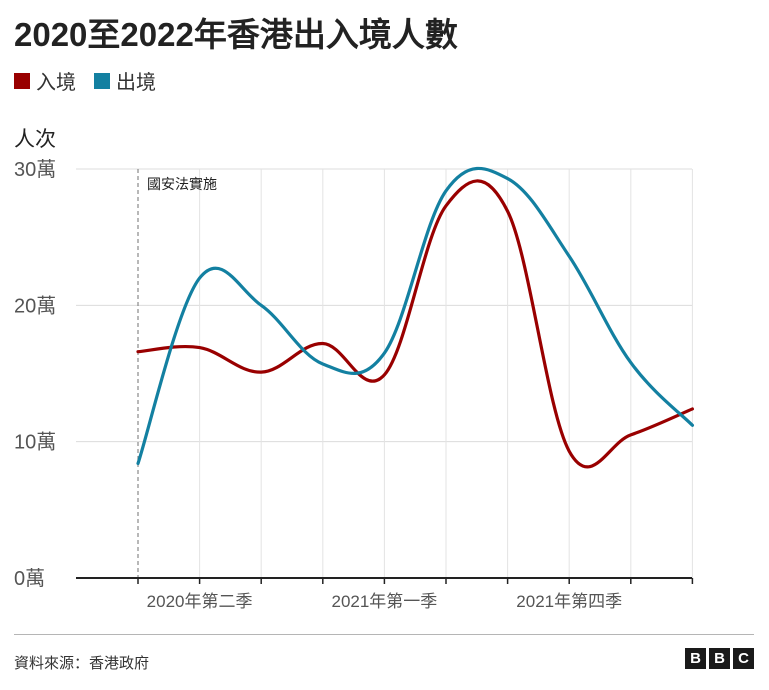 This screenshot has height=690, width=769. Describe the element at coordinates (35, 305) in the screenshot. I see `y-tick-label: 20萬` at that location.